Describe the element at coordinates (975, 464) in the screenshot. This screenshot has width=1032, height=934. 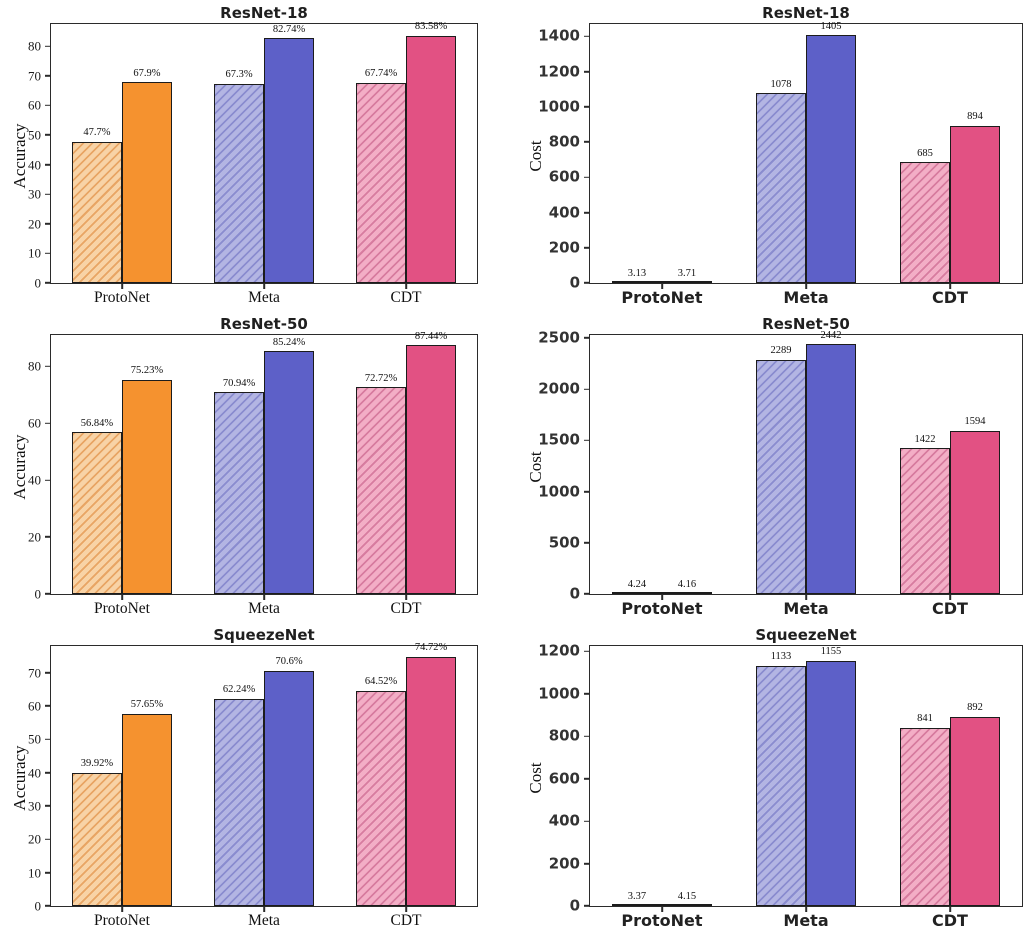
I see `bar-slot: 1594` at that location.